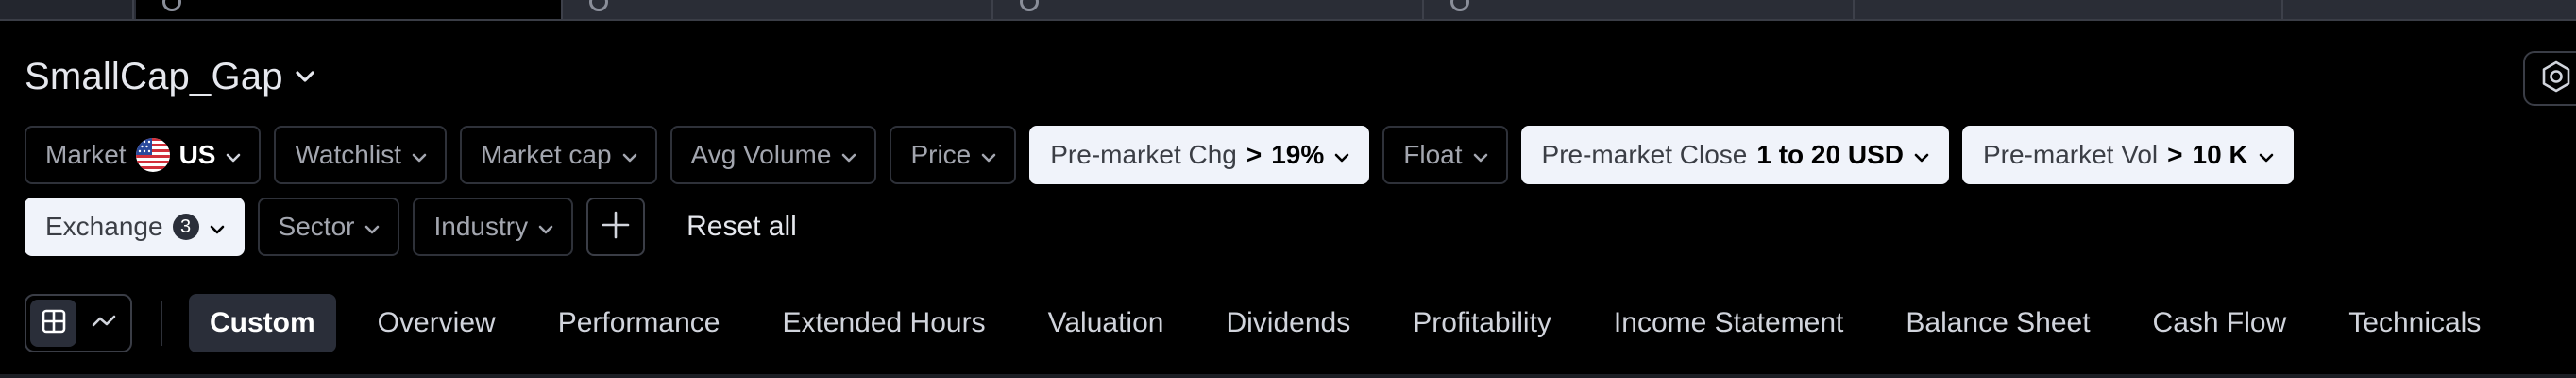 This screenshot has width=2576, height=378. What do you see at coordinates (1728, 322) in the screenshot?
I see `tab-income-statement: Income Statement` at bounding box center [1728, 322].